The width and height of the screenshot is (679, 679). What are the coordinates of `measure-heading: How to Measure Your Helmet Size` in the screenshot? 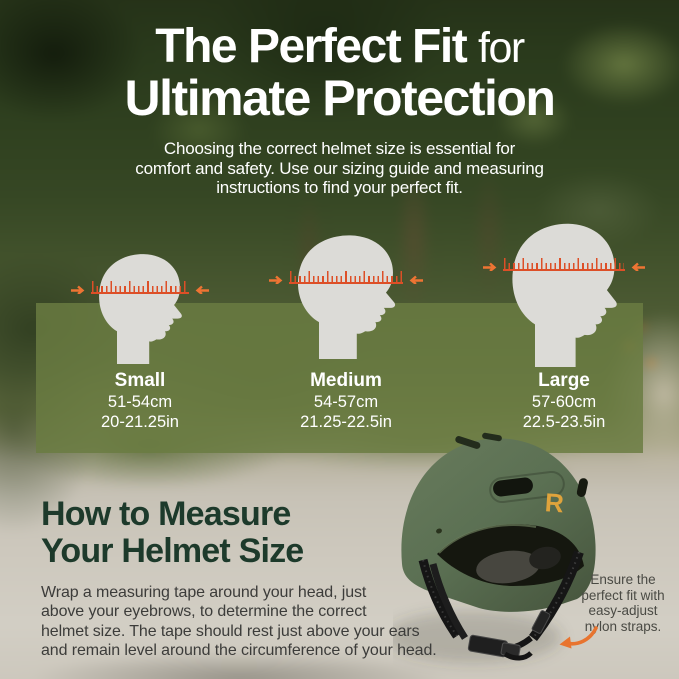 It's located at (172, 532).